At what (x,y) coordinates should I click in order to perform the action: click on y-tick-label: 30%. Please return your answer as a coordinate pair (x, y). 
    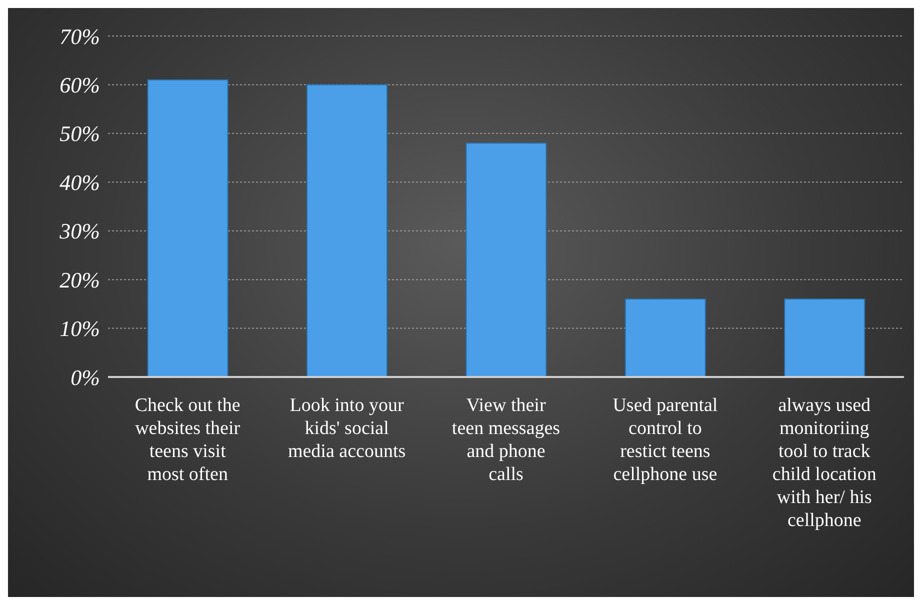
    Looking at the image, I should click on (79, 231).